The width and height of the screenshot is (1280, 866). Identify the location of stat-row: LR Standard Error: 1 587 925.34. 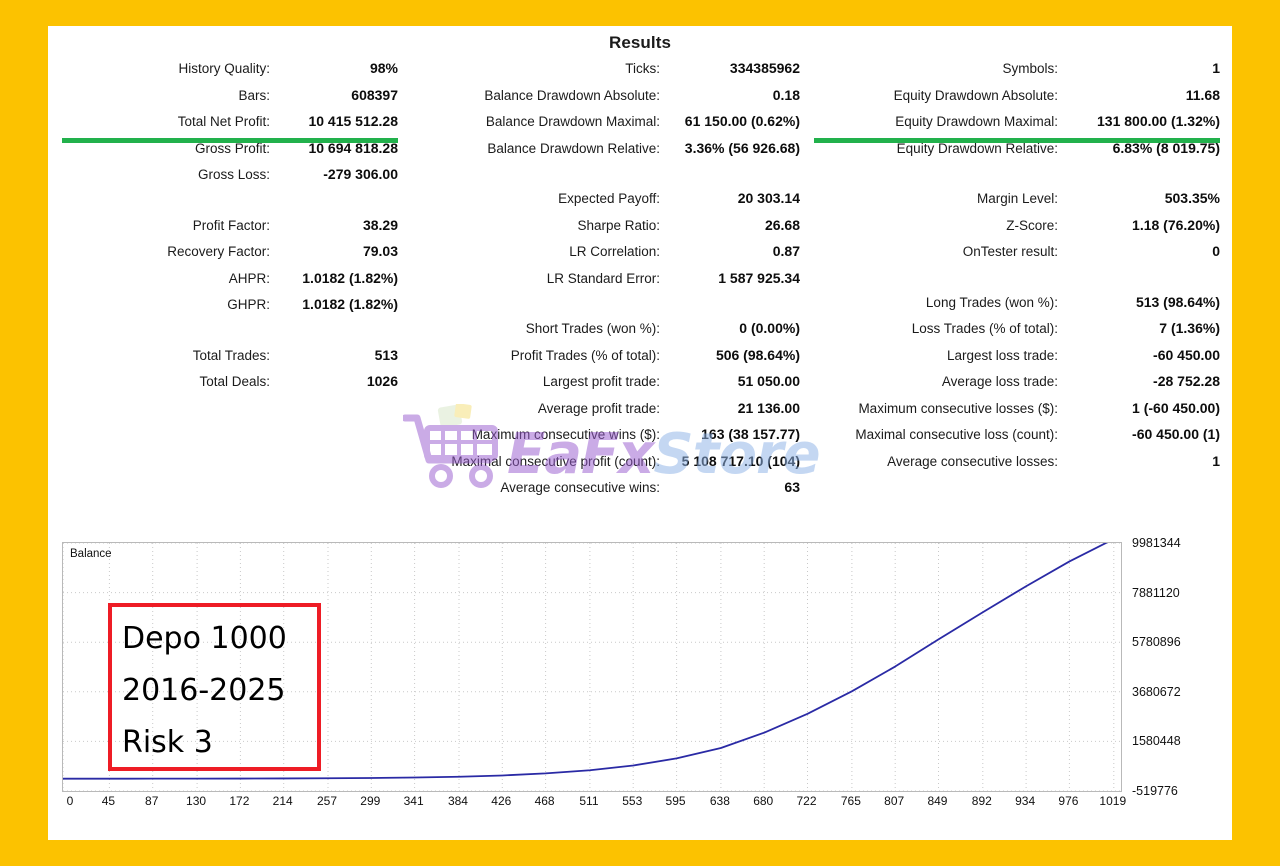
(600, 283).